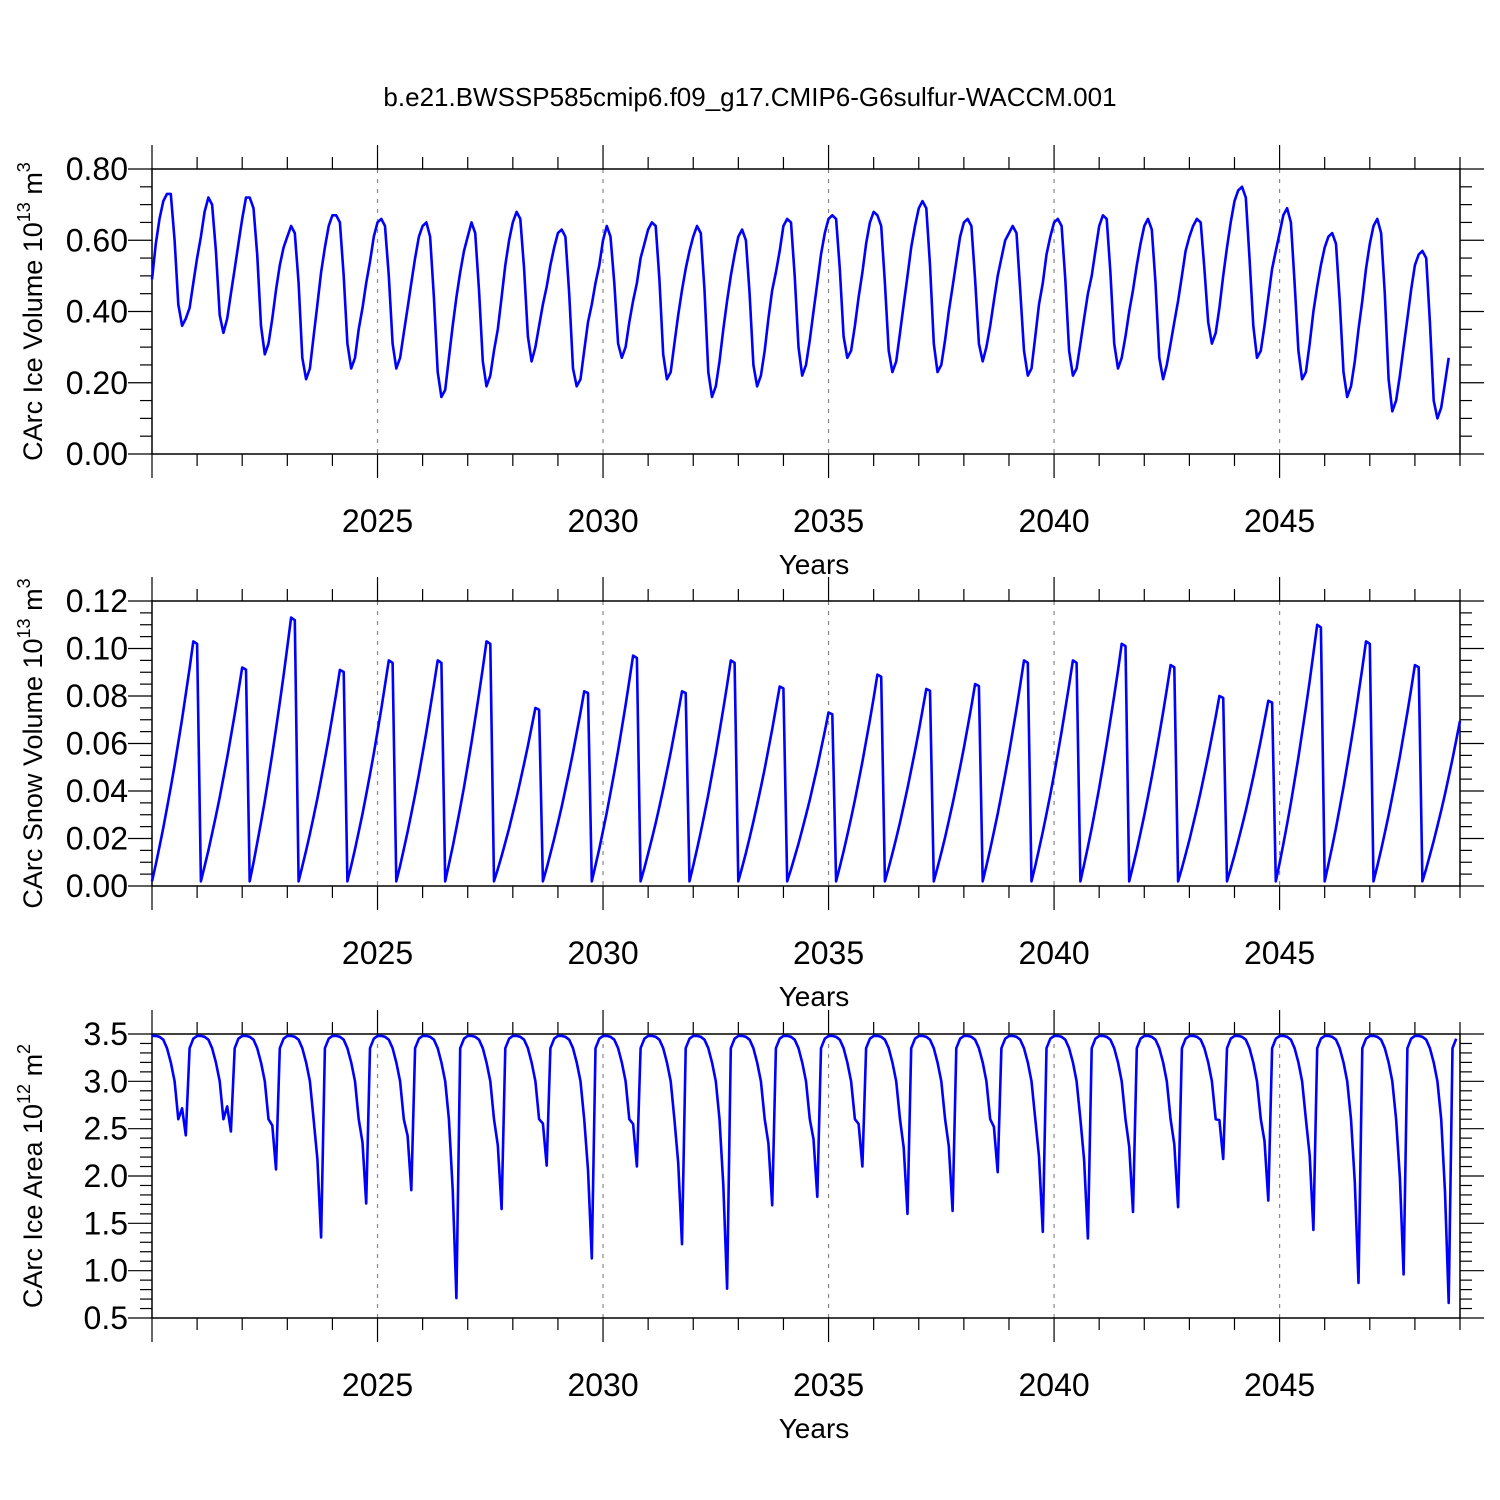  I want to click on y-tick-label: 0.04, so click(97, 791).